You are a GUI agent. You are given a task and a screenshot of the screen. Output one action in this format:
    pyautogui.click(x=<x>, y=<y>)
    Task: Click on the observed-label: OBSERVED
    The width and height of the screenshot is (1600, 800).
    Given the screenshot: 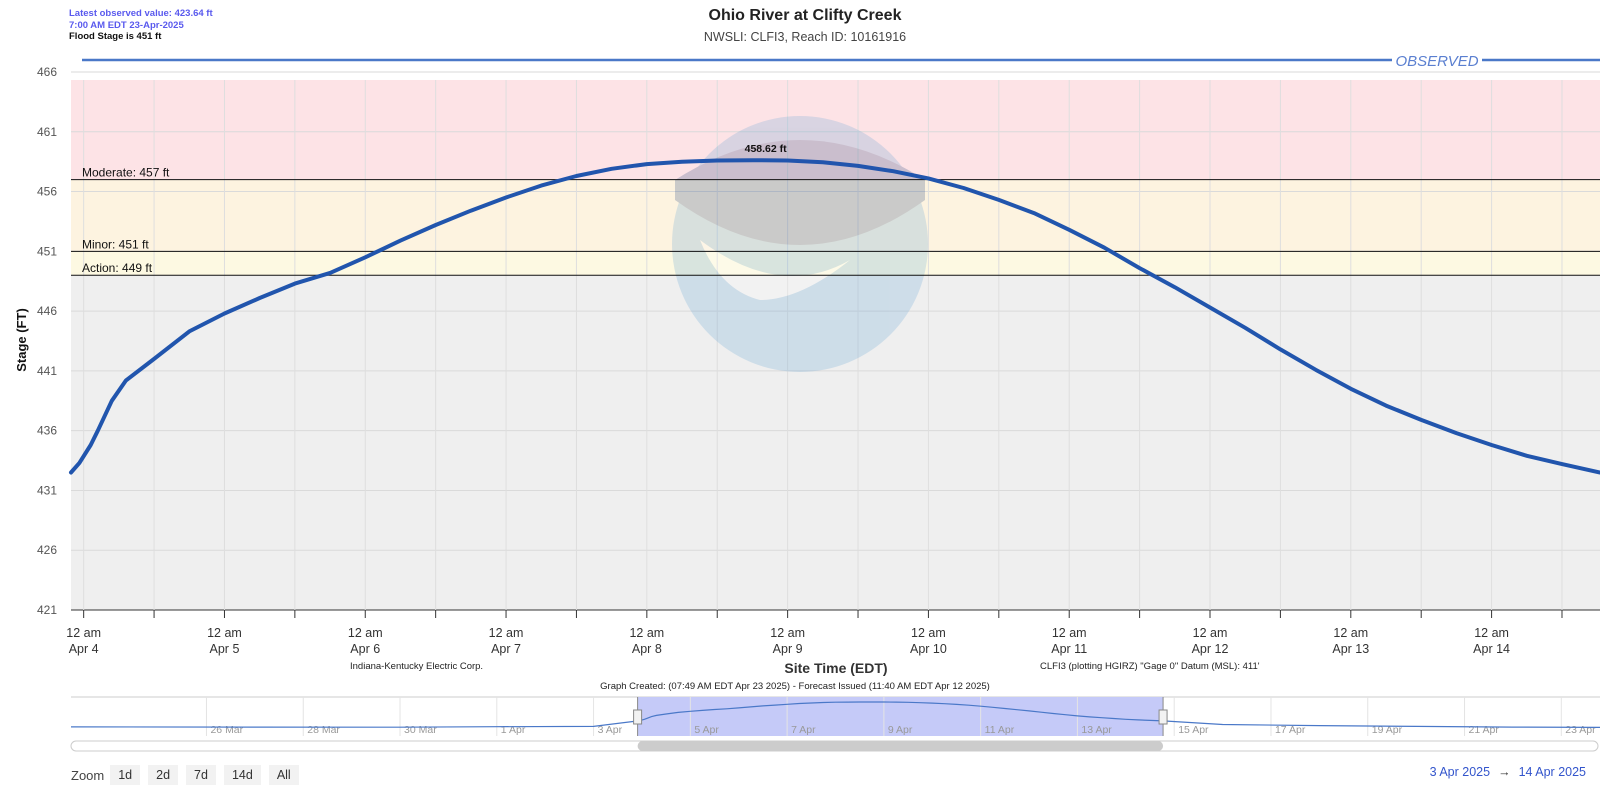 What is the action you would take?
    pyautogui.click(x=1436, y=61)
    